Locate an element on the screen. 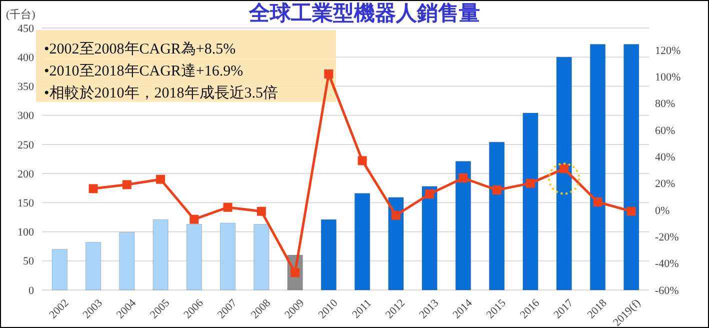 The image size is (709, 328). y2-tick-label: 0% is located at coordinates (662, 210).